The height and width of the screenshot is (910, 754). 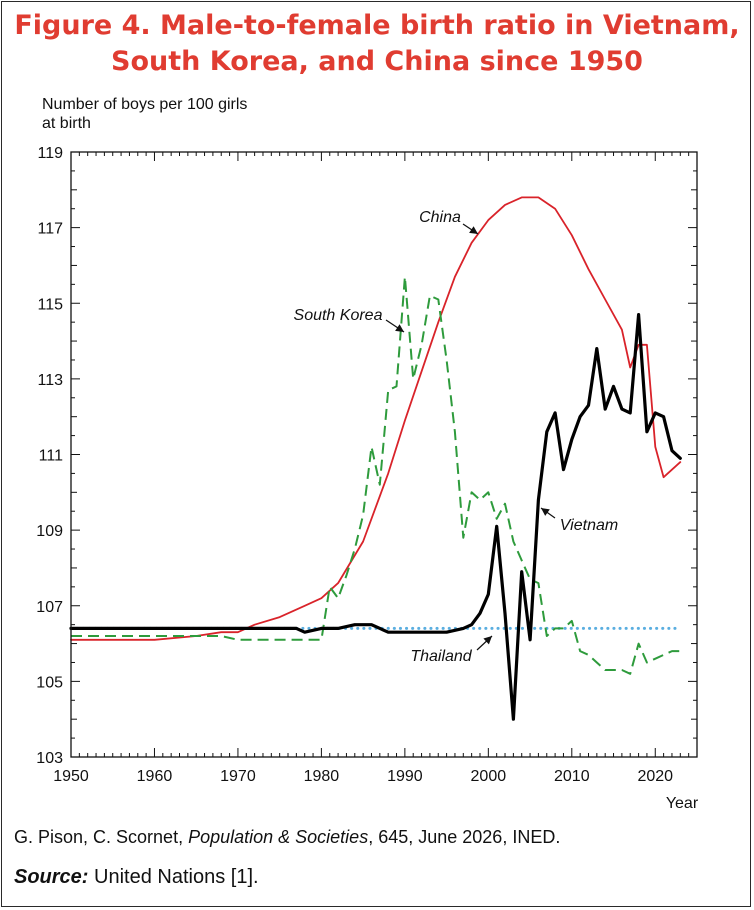 What do you see at coordinates (49, 758) in the screenshot?
I see `y-tick-label: 103` at bounding box center [49, 758].